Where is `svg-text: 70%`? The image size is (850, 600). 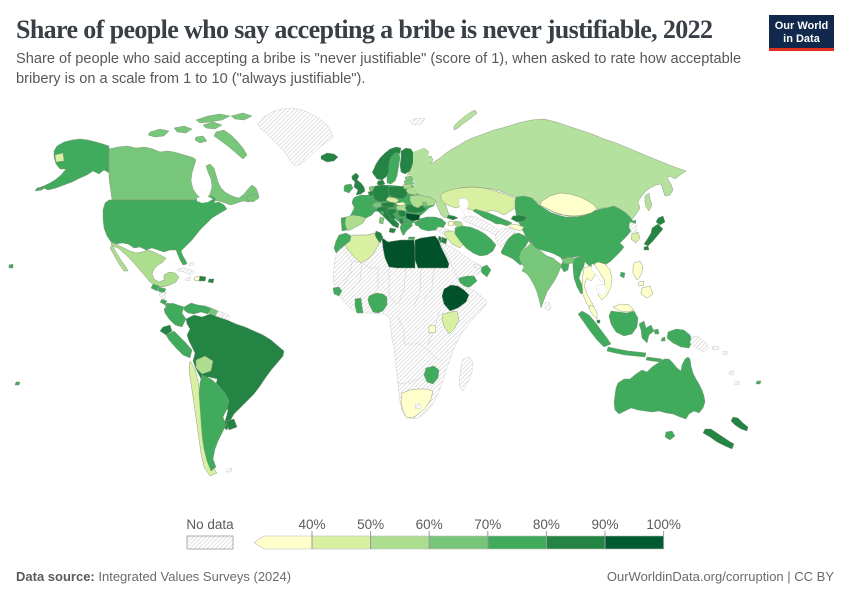
svg-text: 70% is located at coordinates (487, 524).